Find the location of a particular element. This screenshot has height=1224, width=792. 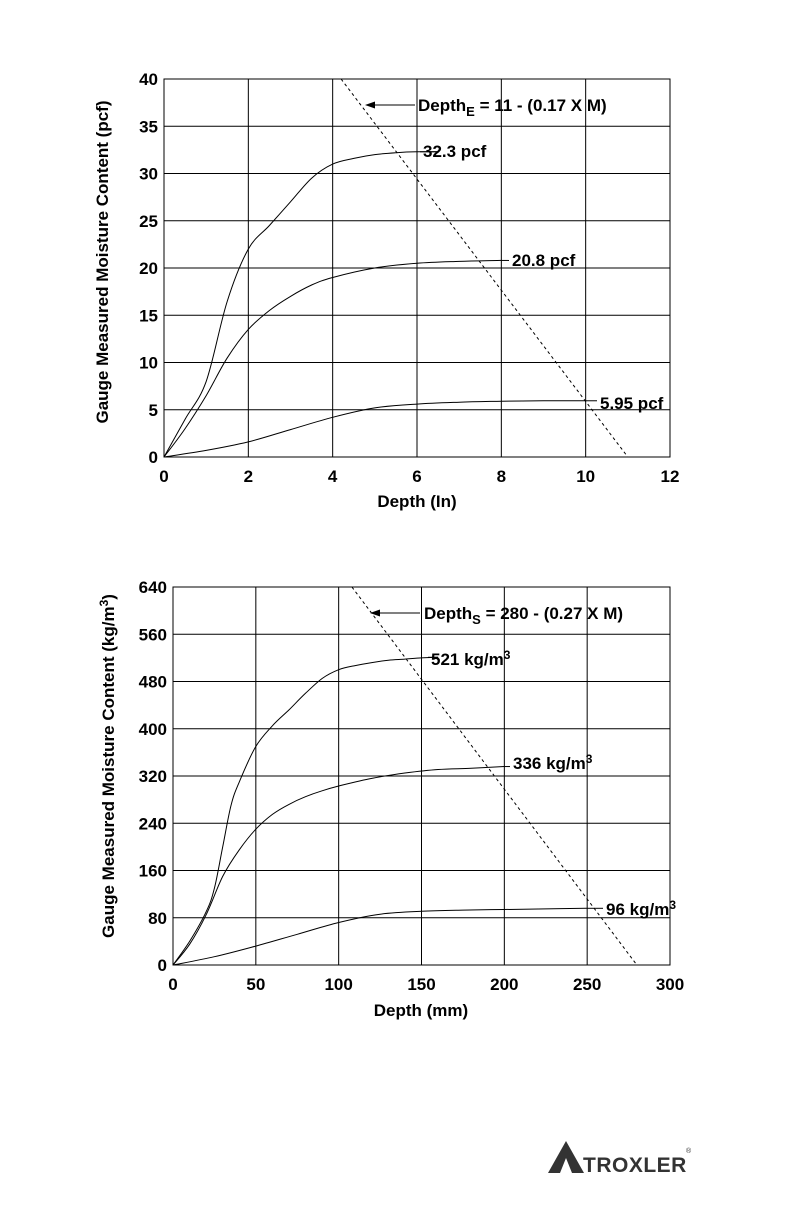

chart2-series-labels: 521 kg/m3 336 kg/m3 96 kg/m3 is located at coordinates (552, 783).